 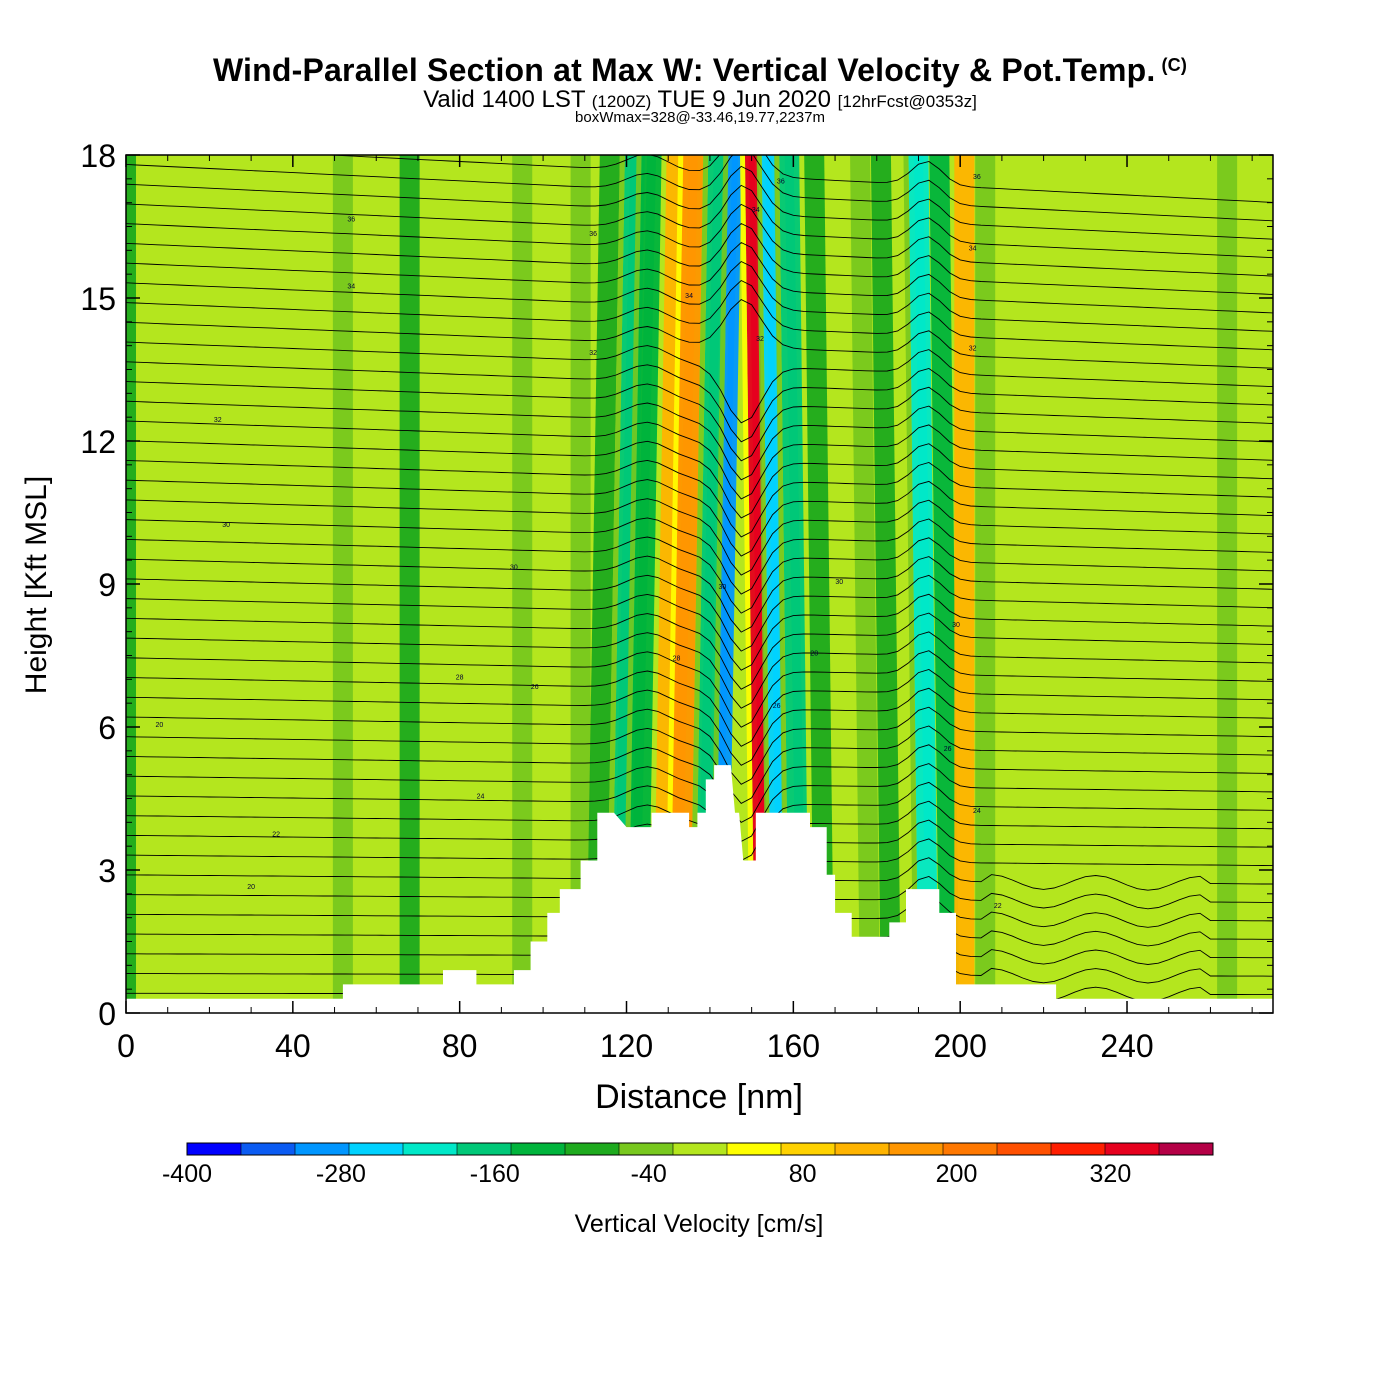 I want to click on colorbar-tick-label: -40, so click(x=649, y=1174).